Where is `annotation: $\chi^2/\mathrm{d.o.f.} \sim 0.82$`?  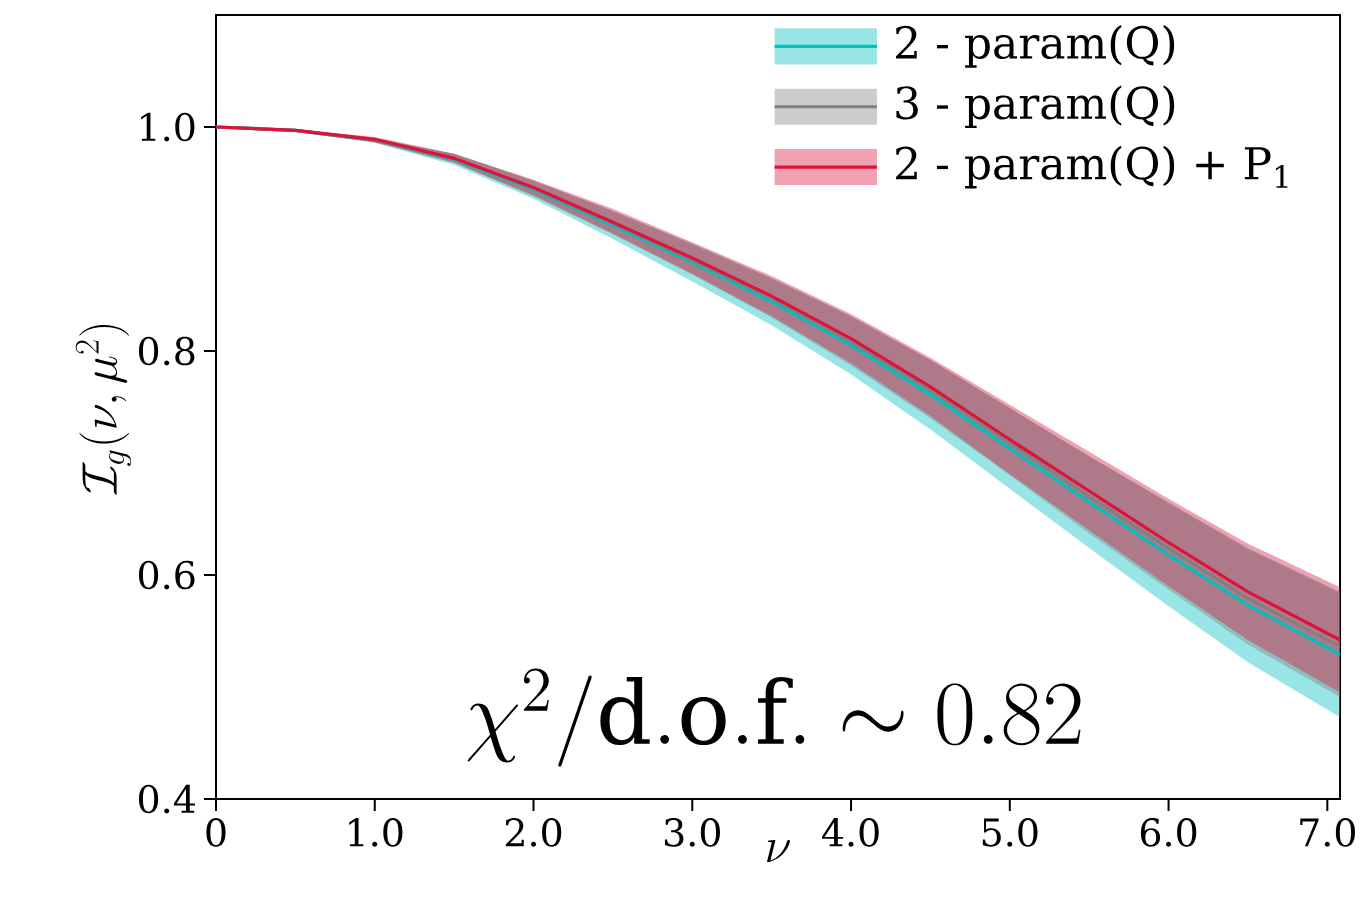 annotation: $\chi^2/\mathrm{d.o.f.} \sim 0.82$ is located at coordinates (774, 717).